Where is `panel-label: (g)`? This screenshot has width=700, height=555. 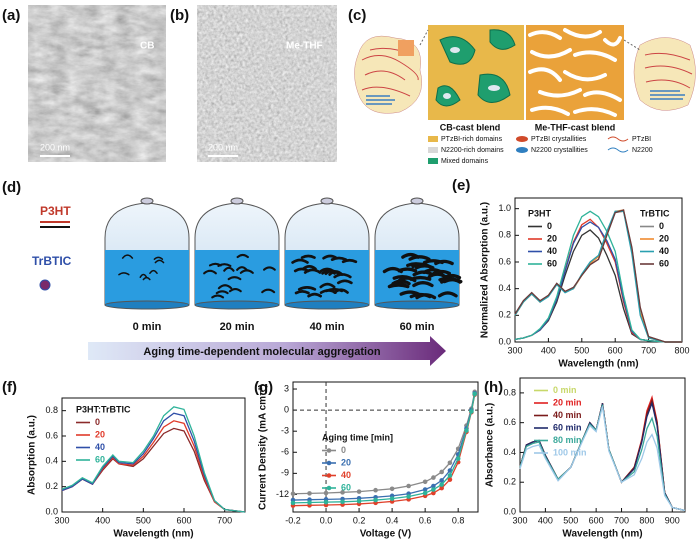
panel-label: (g) is located at coordinates (263, 387).